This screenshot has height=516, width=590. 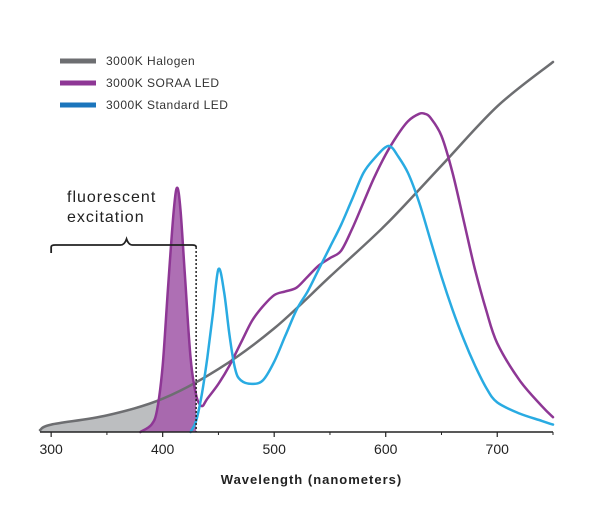 I want to click on legend-item-2: 3000K SORAA LED, so click(x=140, y=83).